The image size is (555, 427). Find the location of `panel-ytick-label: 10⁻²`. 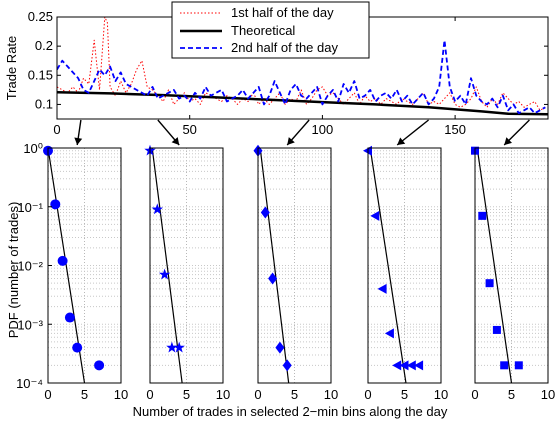

panel-ytick-label: 10⁻² is located at coordinates (30, 266).